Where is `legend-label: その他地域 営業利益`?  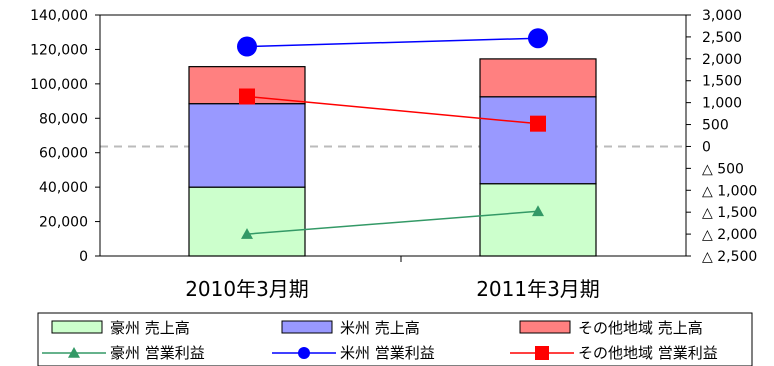 legend-label: その他地域 営業利益 is located at coordinates (648, 353).